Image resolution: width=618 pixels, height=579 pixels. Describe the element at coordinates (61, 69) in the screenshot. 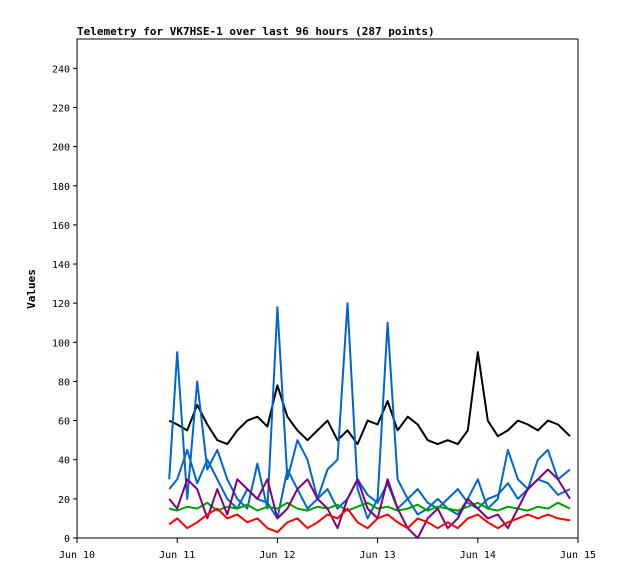

I see `y-tick-label: 240` at that location.